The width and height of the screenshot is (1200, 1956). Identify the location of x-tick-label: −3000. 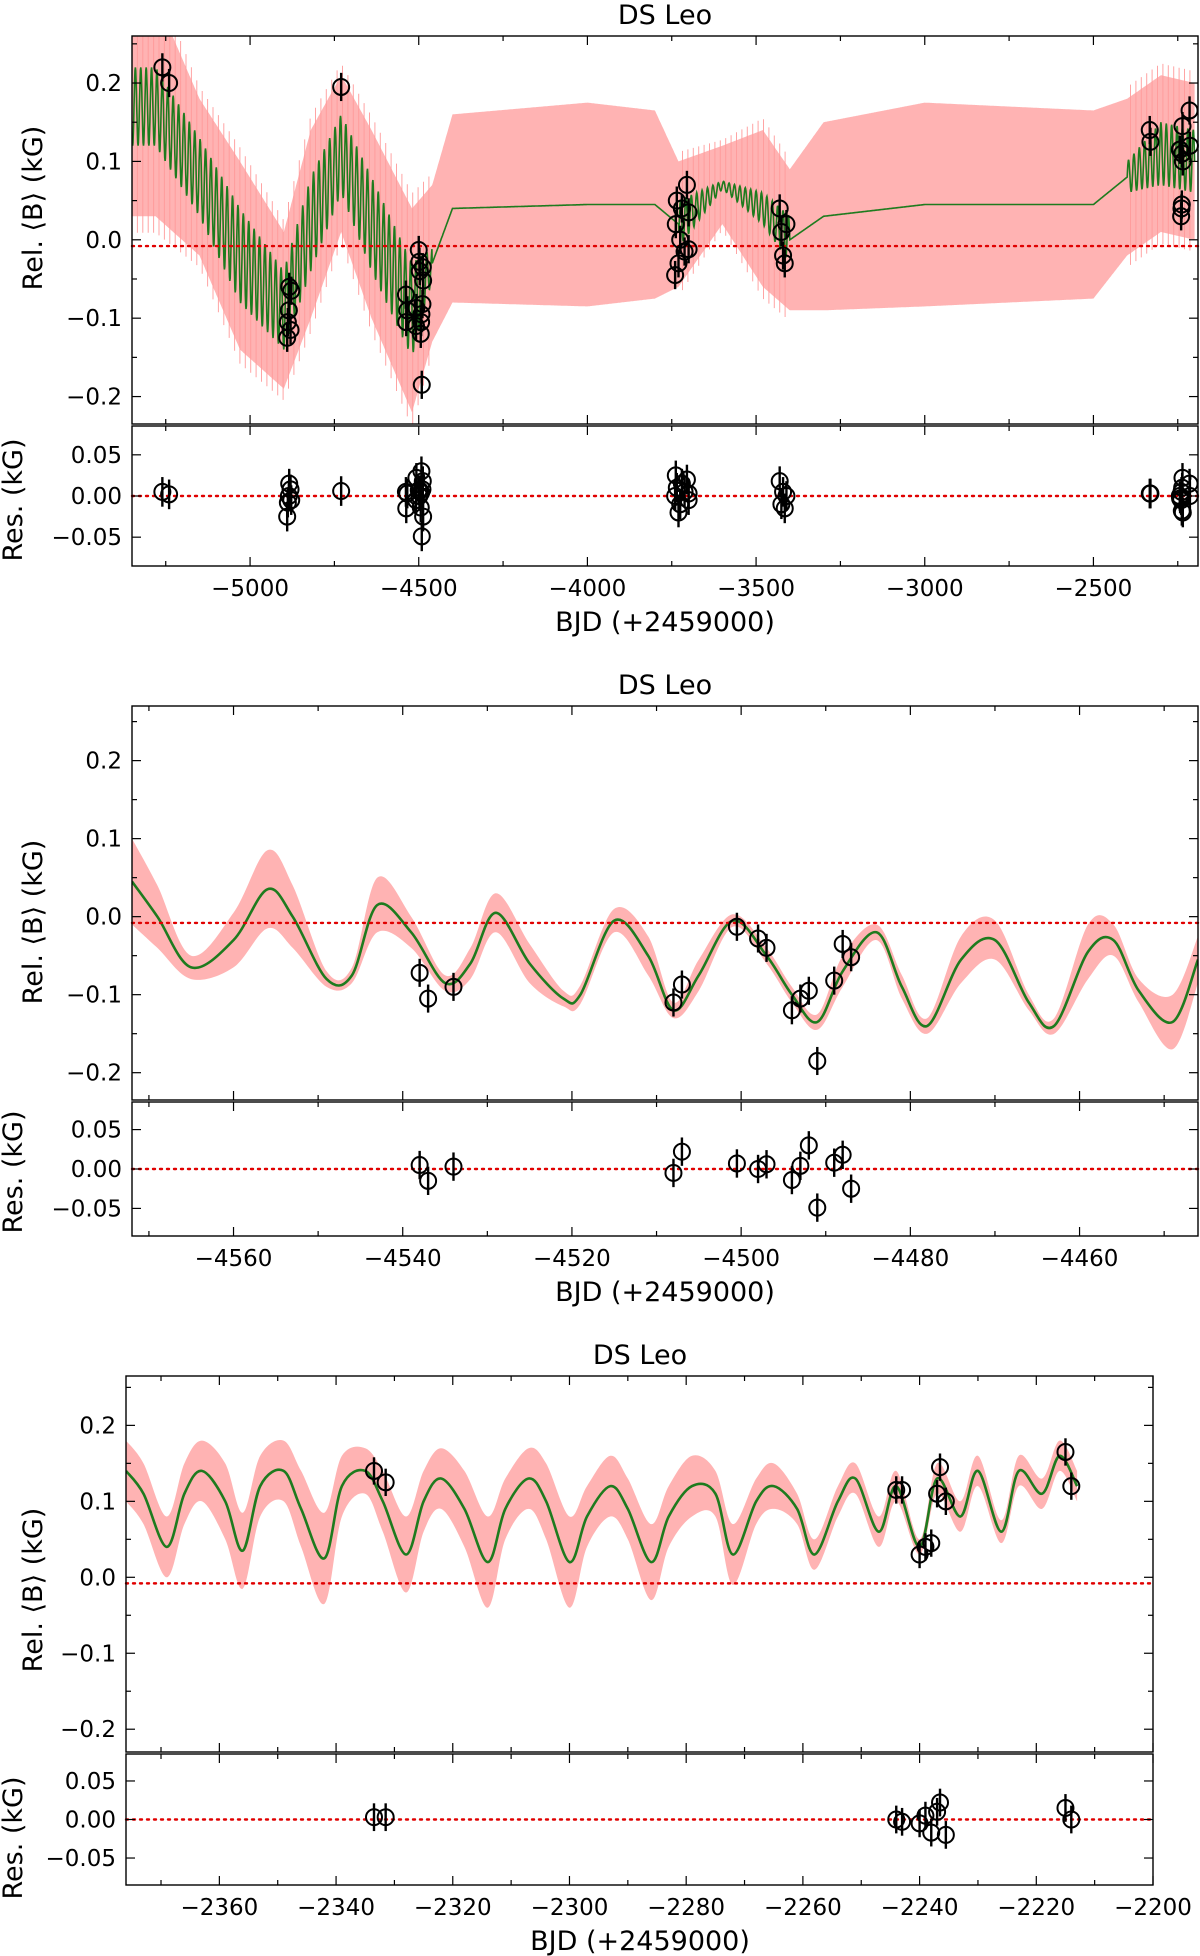
(925, 589).